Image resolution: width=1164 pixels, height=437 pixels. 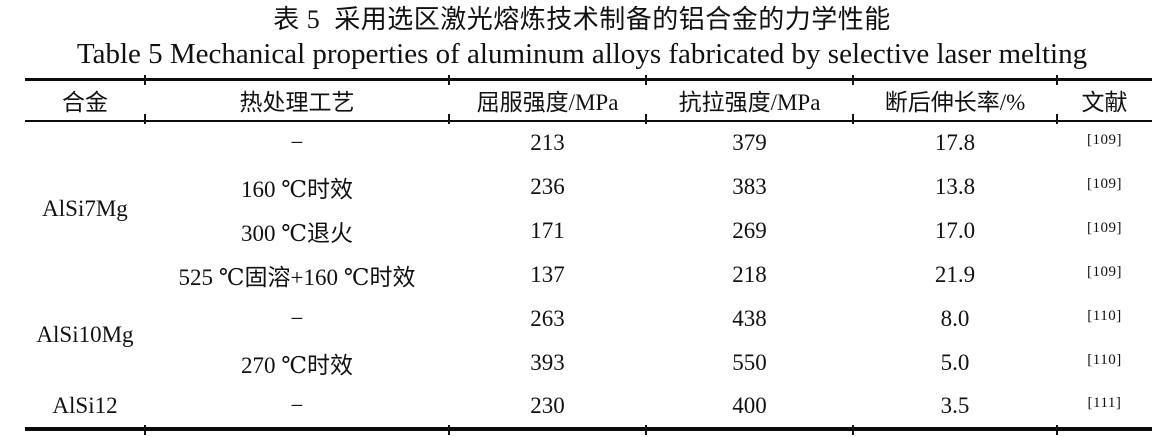 I want to click on table-caption-zh: 表 5 采用选区激光熔炼技术制备的铝合金的力学性能, so click(x=582, y=19).